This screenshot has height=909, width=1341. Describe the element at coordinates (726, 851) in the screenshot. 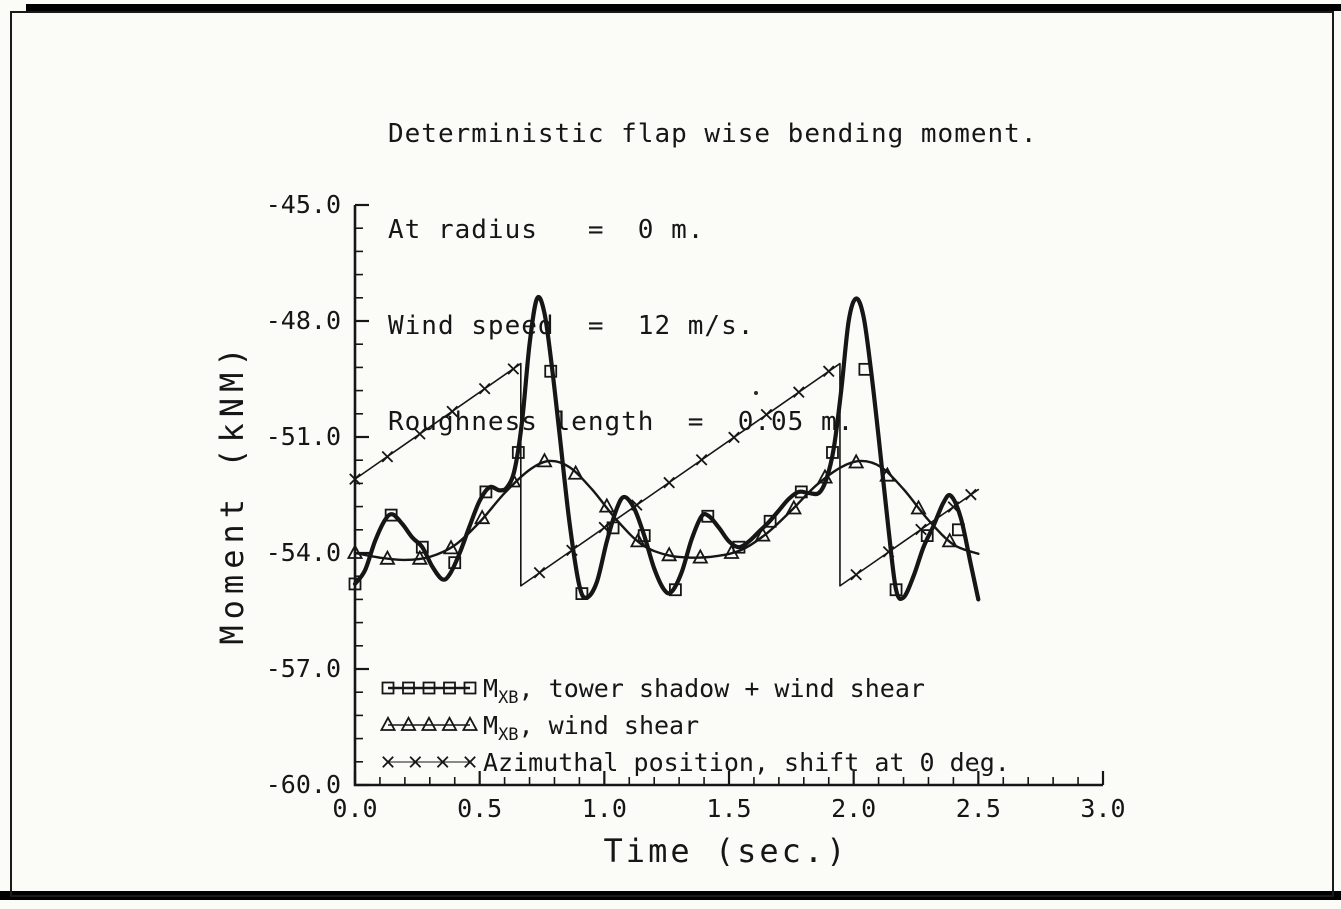

I see `x-axis-label: Time (sec.)` at that location.